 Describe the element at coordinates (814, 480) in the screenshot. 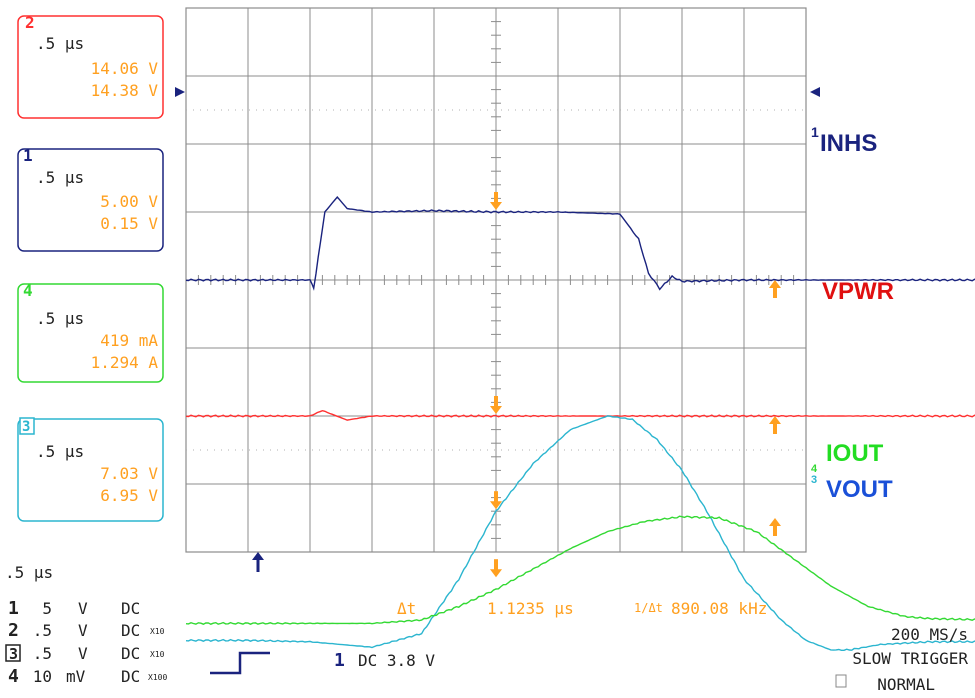

I see `ch3-ground-marker: 3` at that location.